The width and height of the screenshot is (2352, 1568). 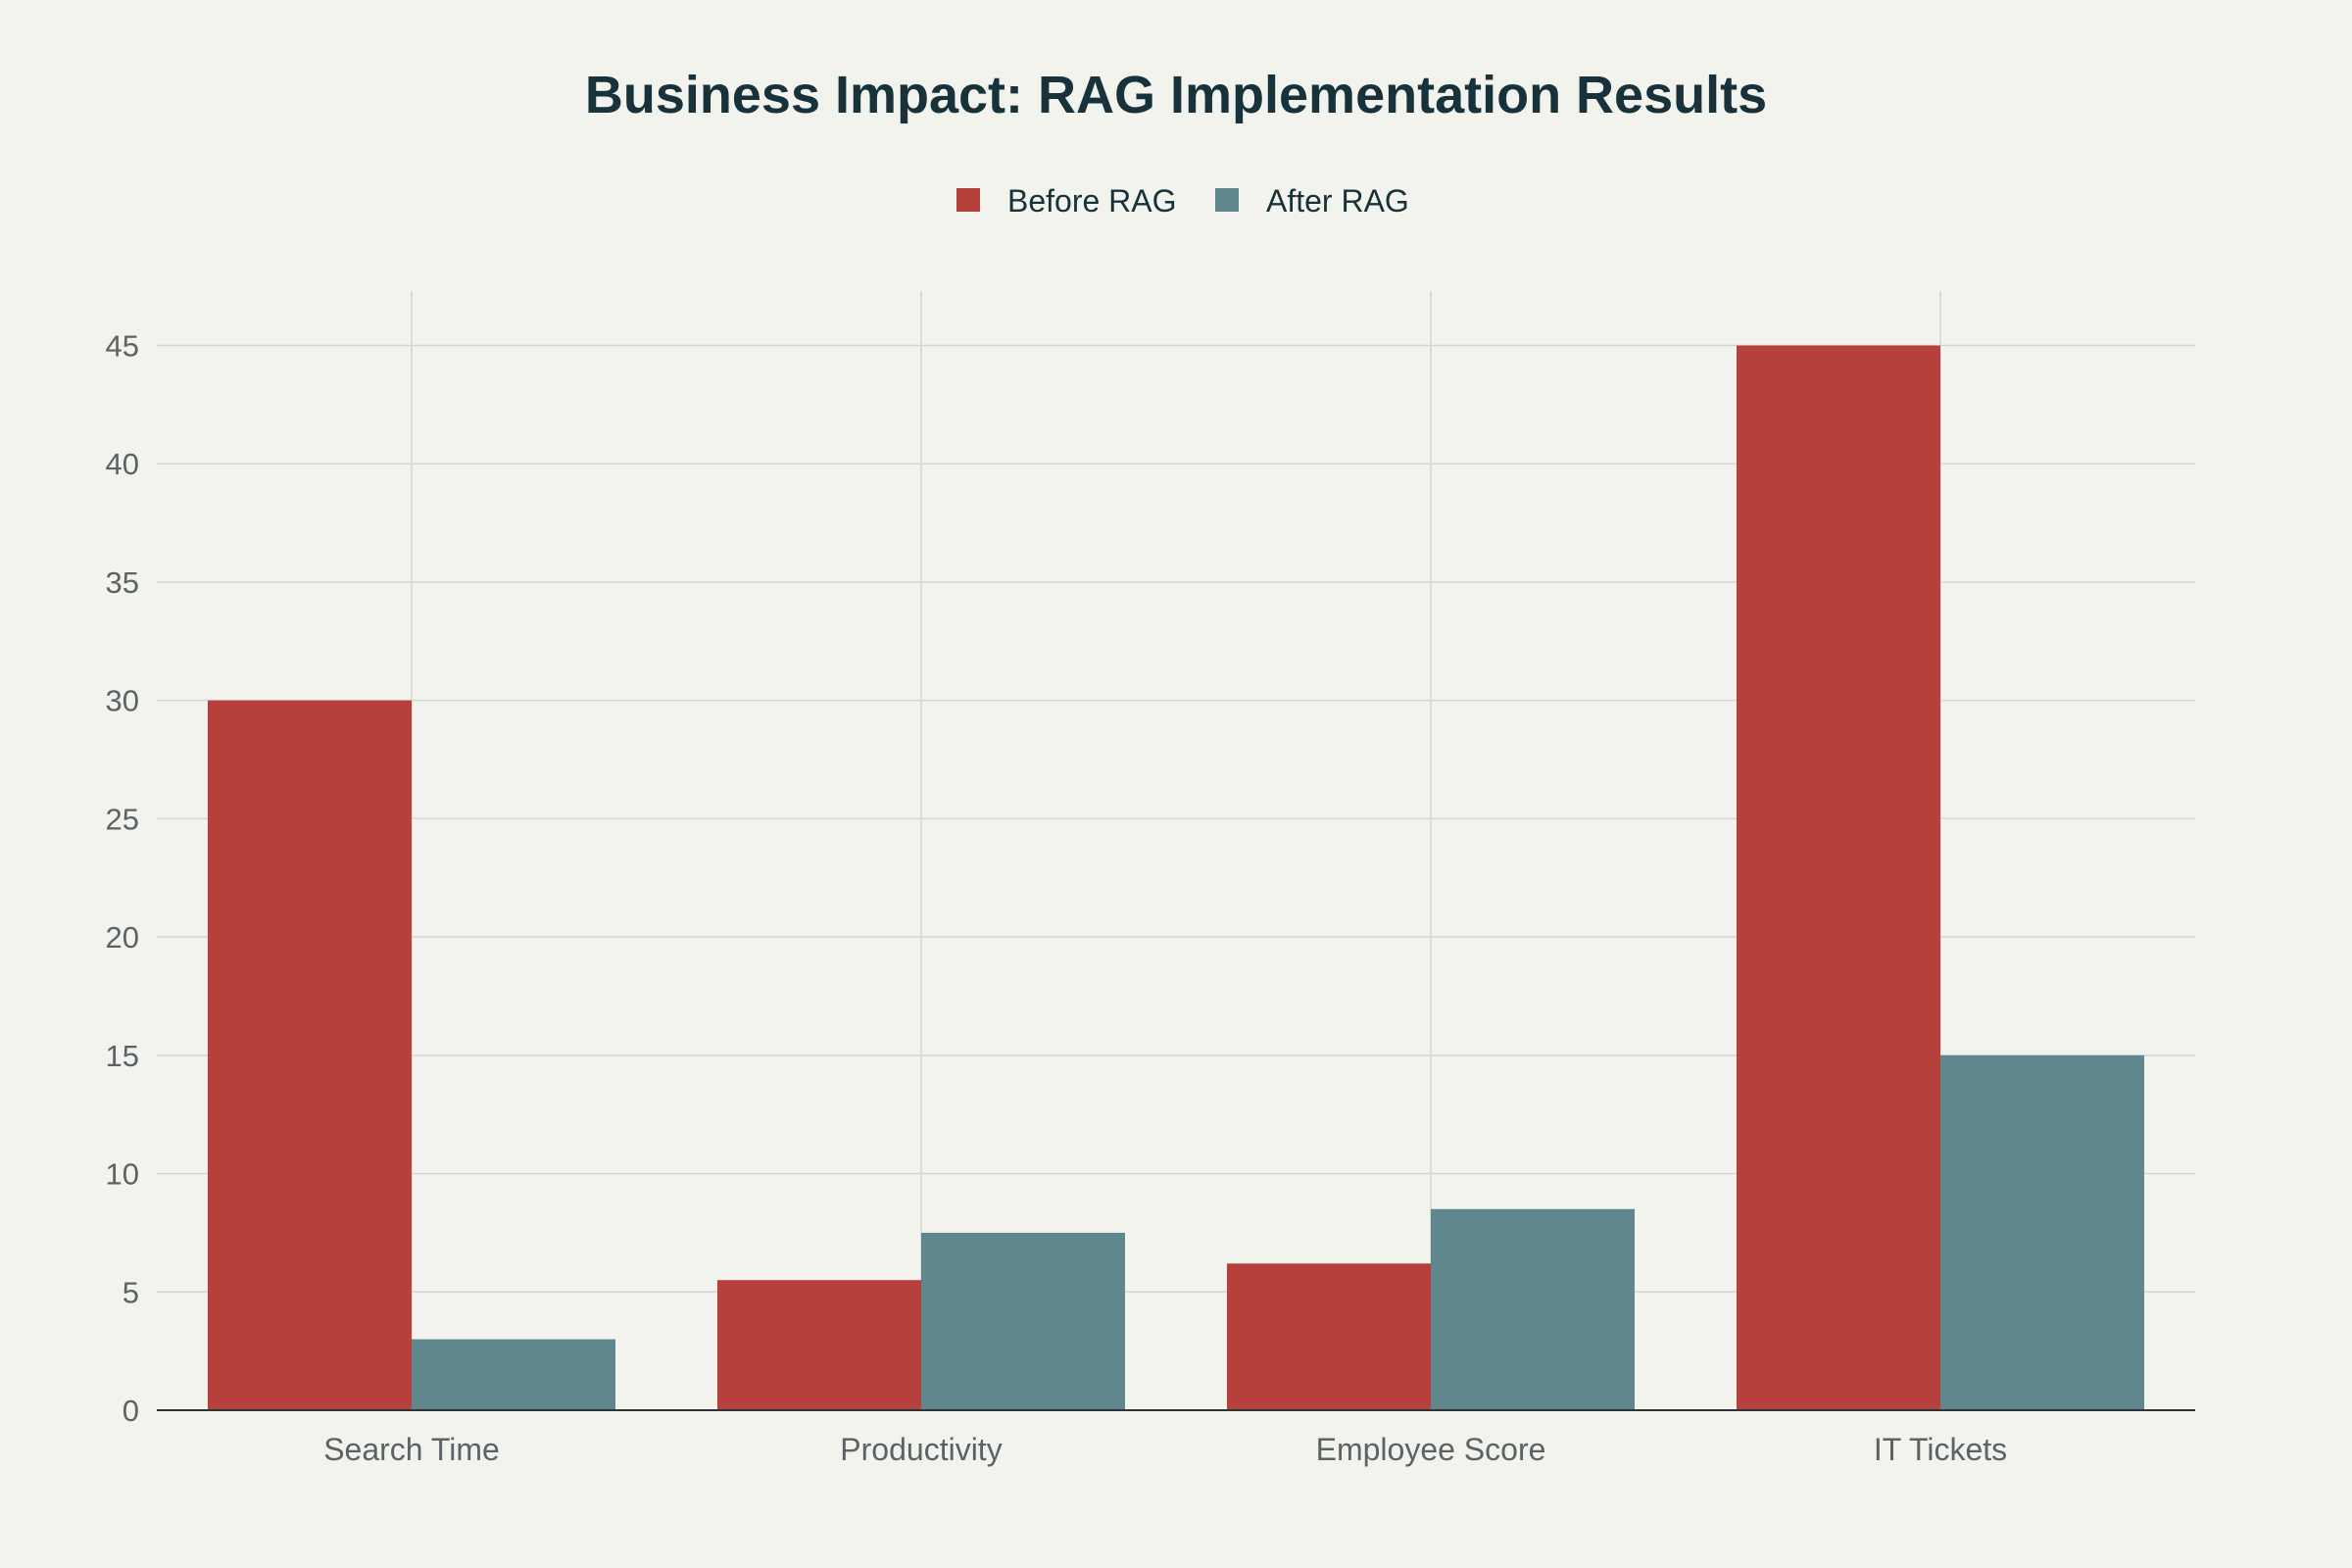 What do you see at coordinates (1337, 201) in the screenshot?
I see `legend-label: After RAG` at bounding box center [1337, 201].